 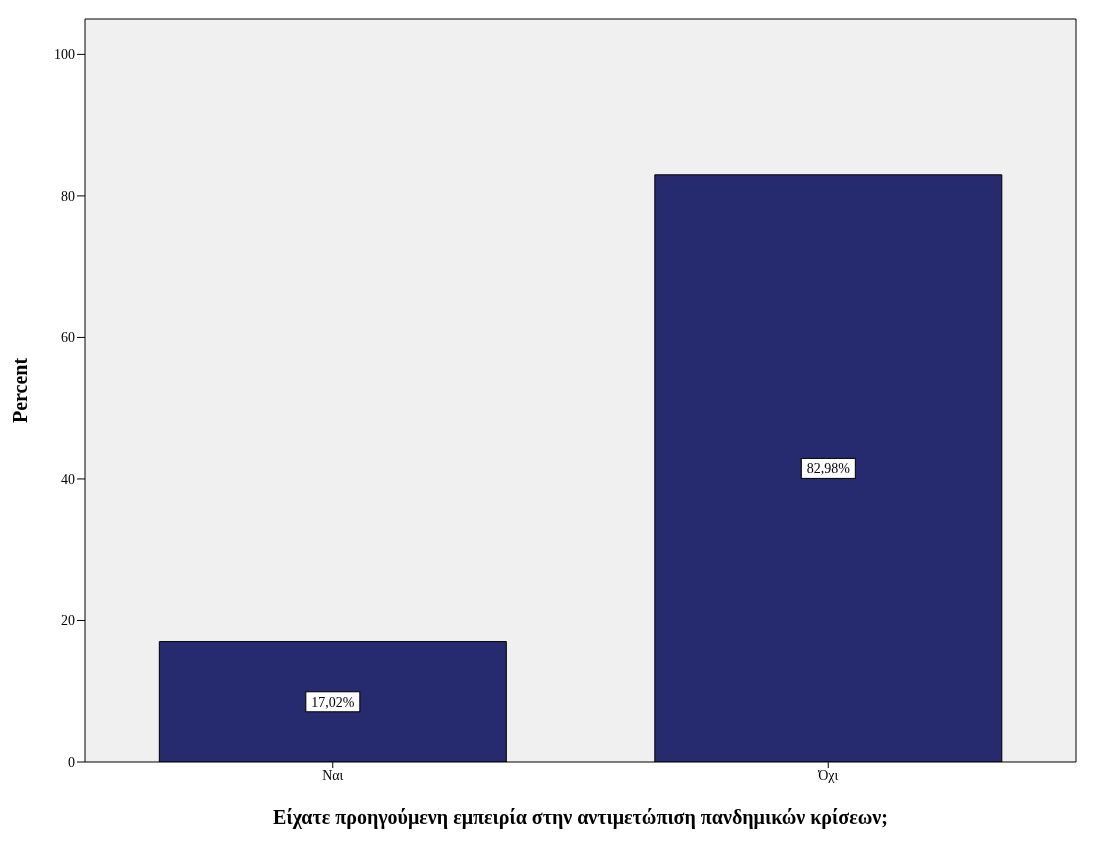 What do you see at coordinates (20, 390) in the screenshot?
I see `y-axis-title: Percent` at bounding box center [20, 390].